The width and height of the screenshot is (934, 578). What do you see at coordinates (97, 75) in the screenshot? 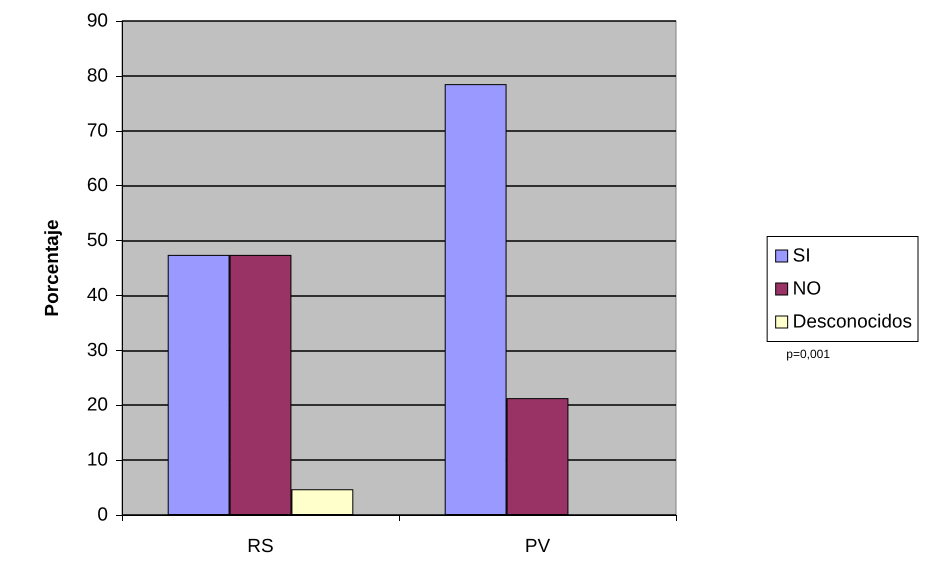
I see `y-tick-label: 80` at bounding box center [97, 75].